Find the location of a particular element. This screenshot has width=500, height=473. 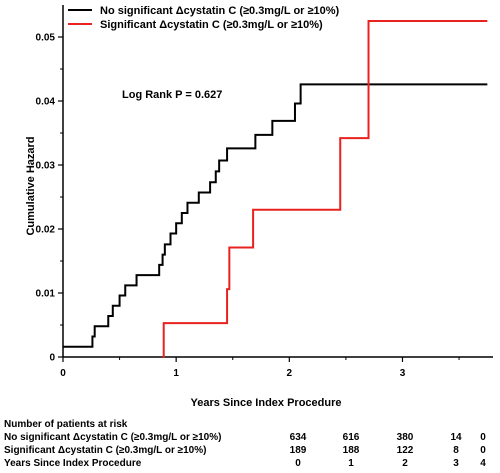

x-tick-label: 0 is located at coordinates (63, 373).